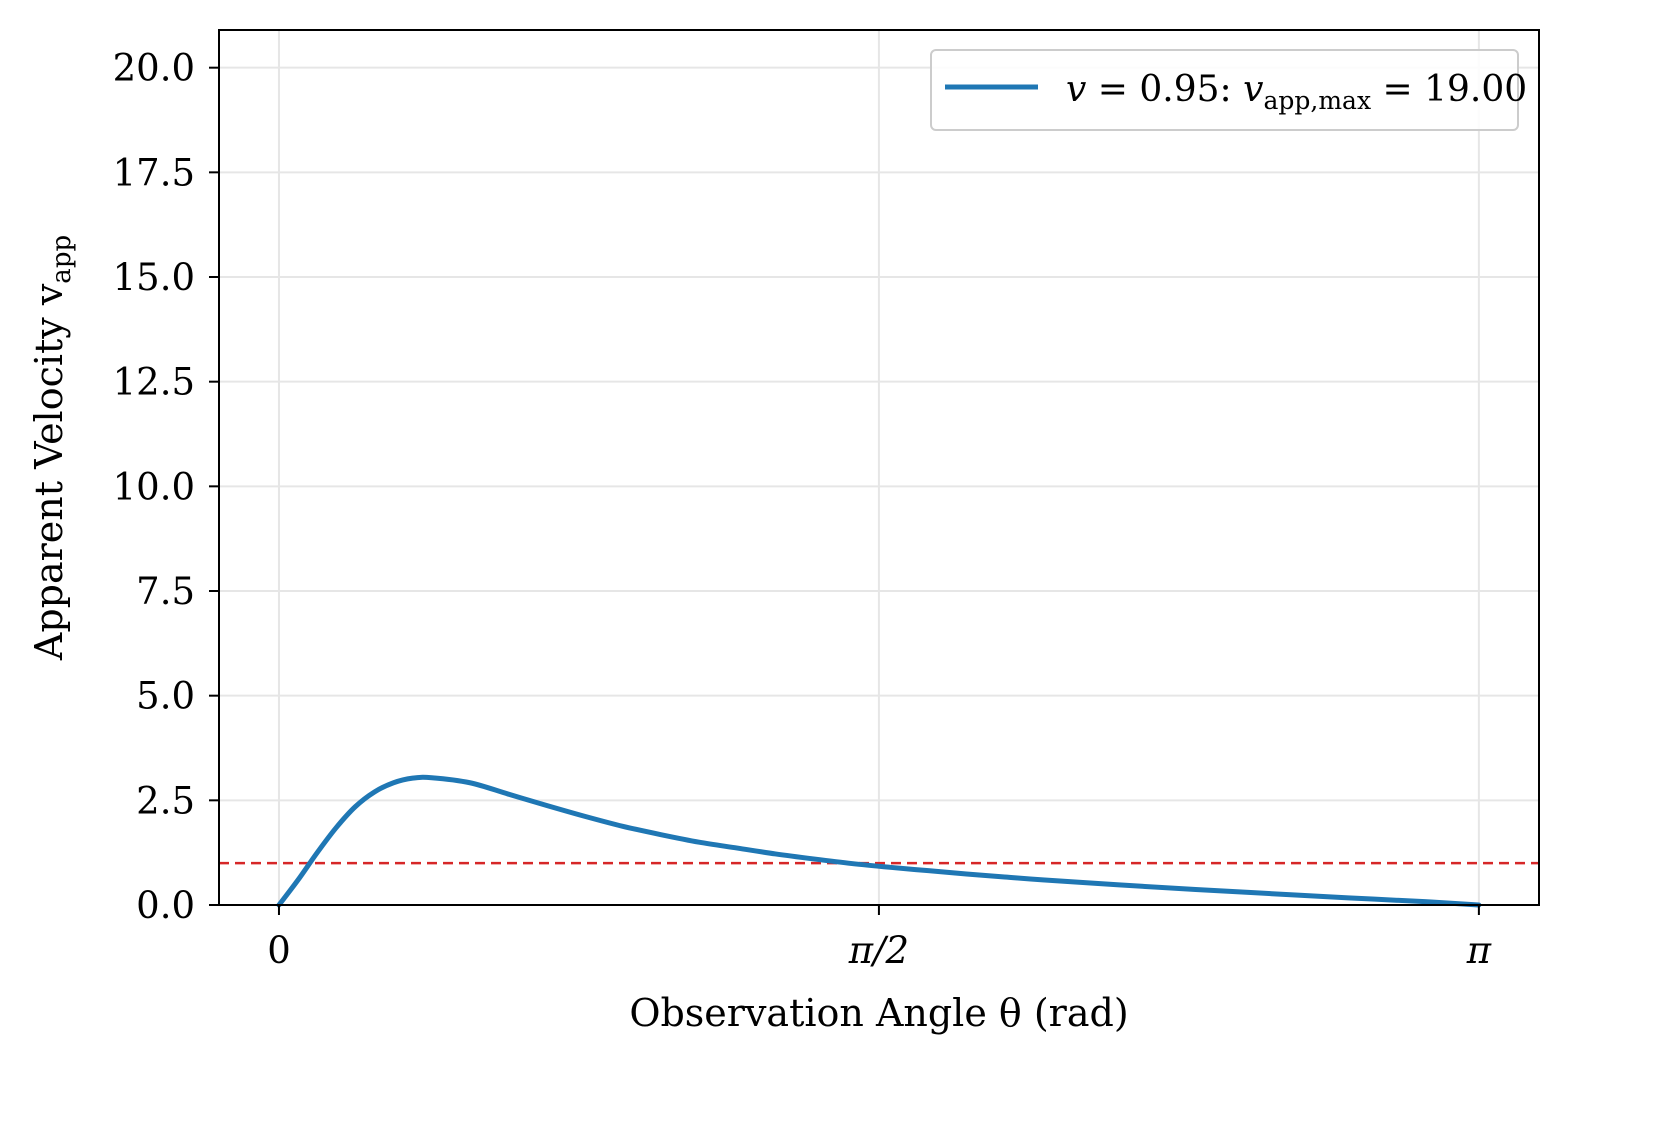  I want to click on series-layer, so click(879, 841).